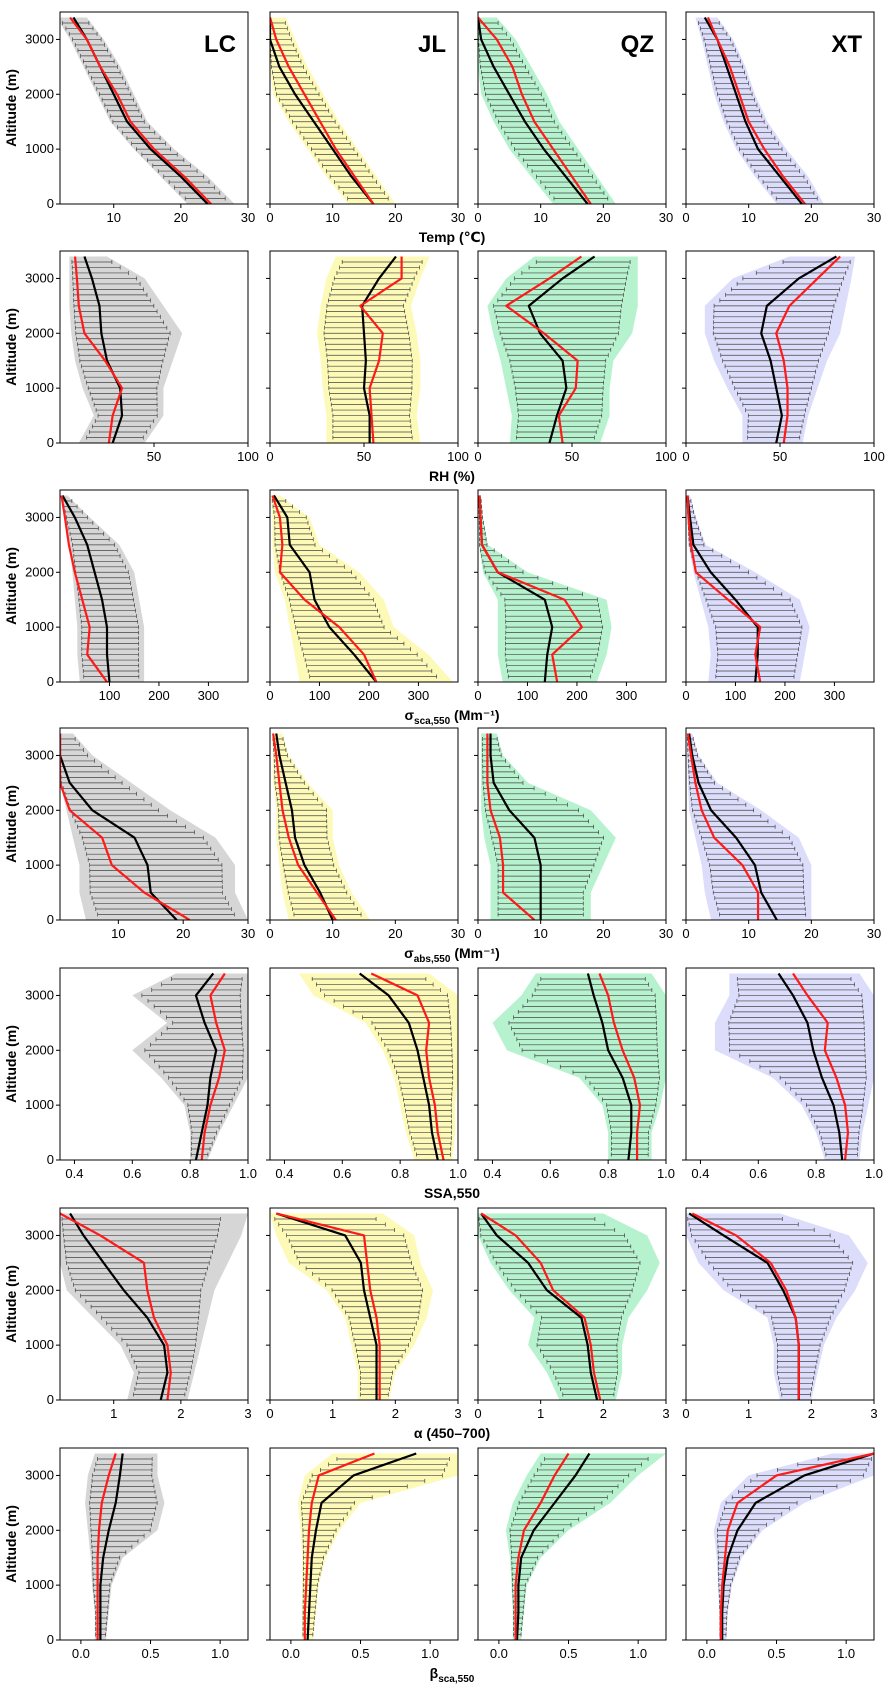 The width and height of the screenshot is (887, 1693). Describe the element at coordinates (451, 717) in the screenshot. I see `x-axis-label: σsca,550 (Mm⁻¹)` at that location.